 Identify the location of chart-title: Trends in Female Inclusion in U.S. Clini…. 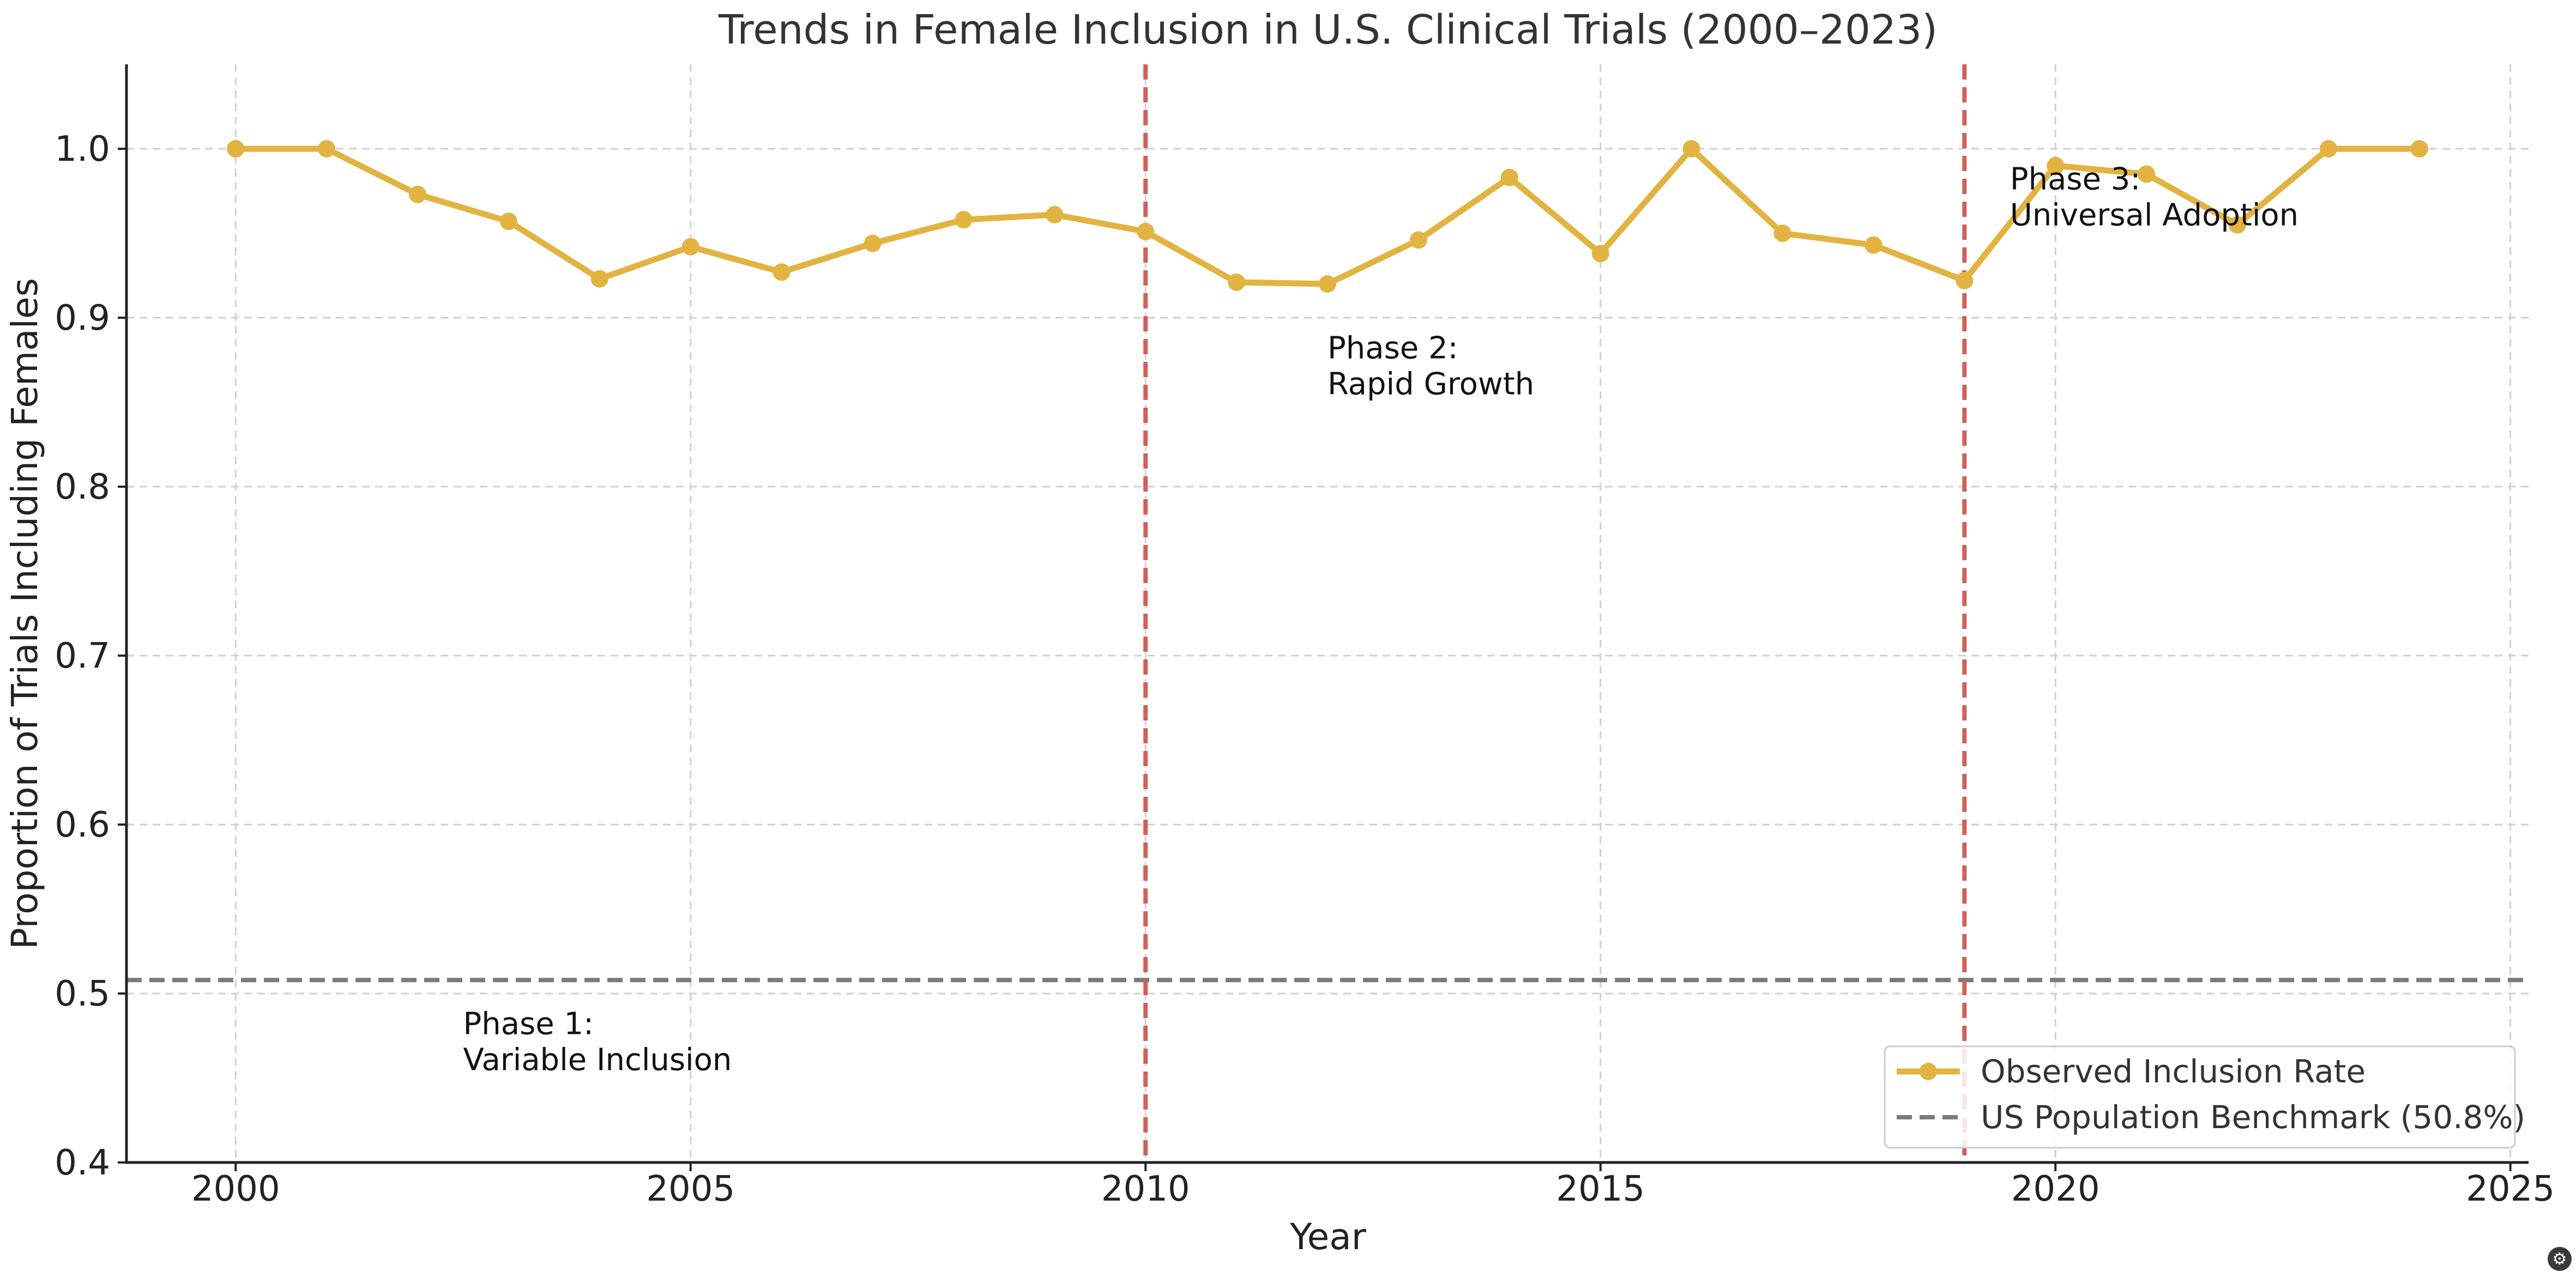
(1328, 30).